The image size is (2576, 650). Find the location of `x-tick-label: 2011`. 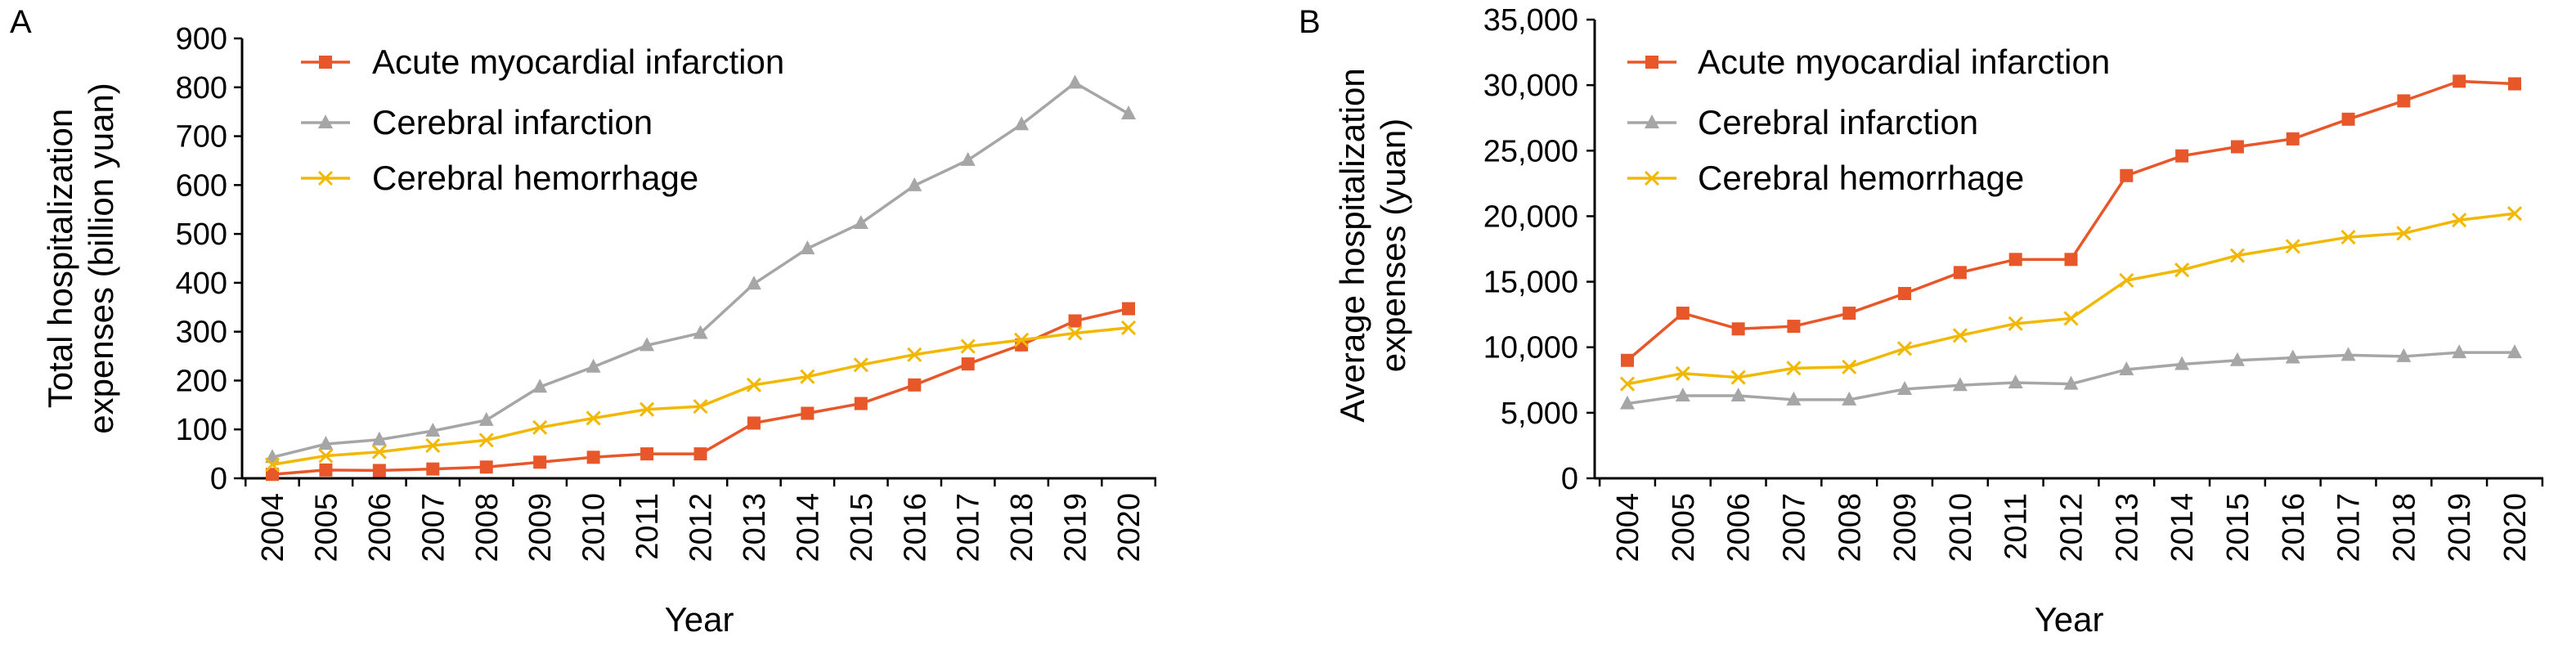

x-tick-label: 2011 is located at coordinates (2016, 527).